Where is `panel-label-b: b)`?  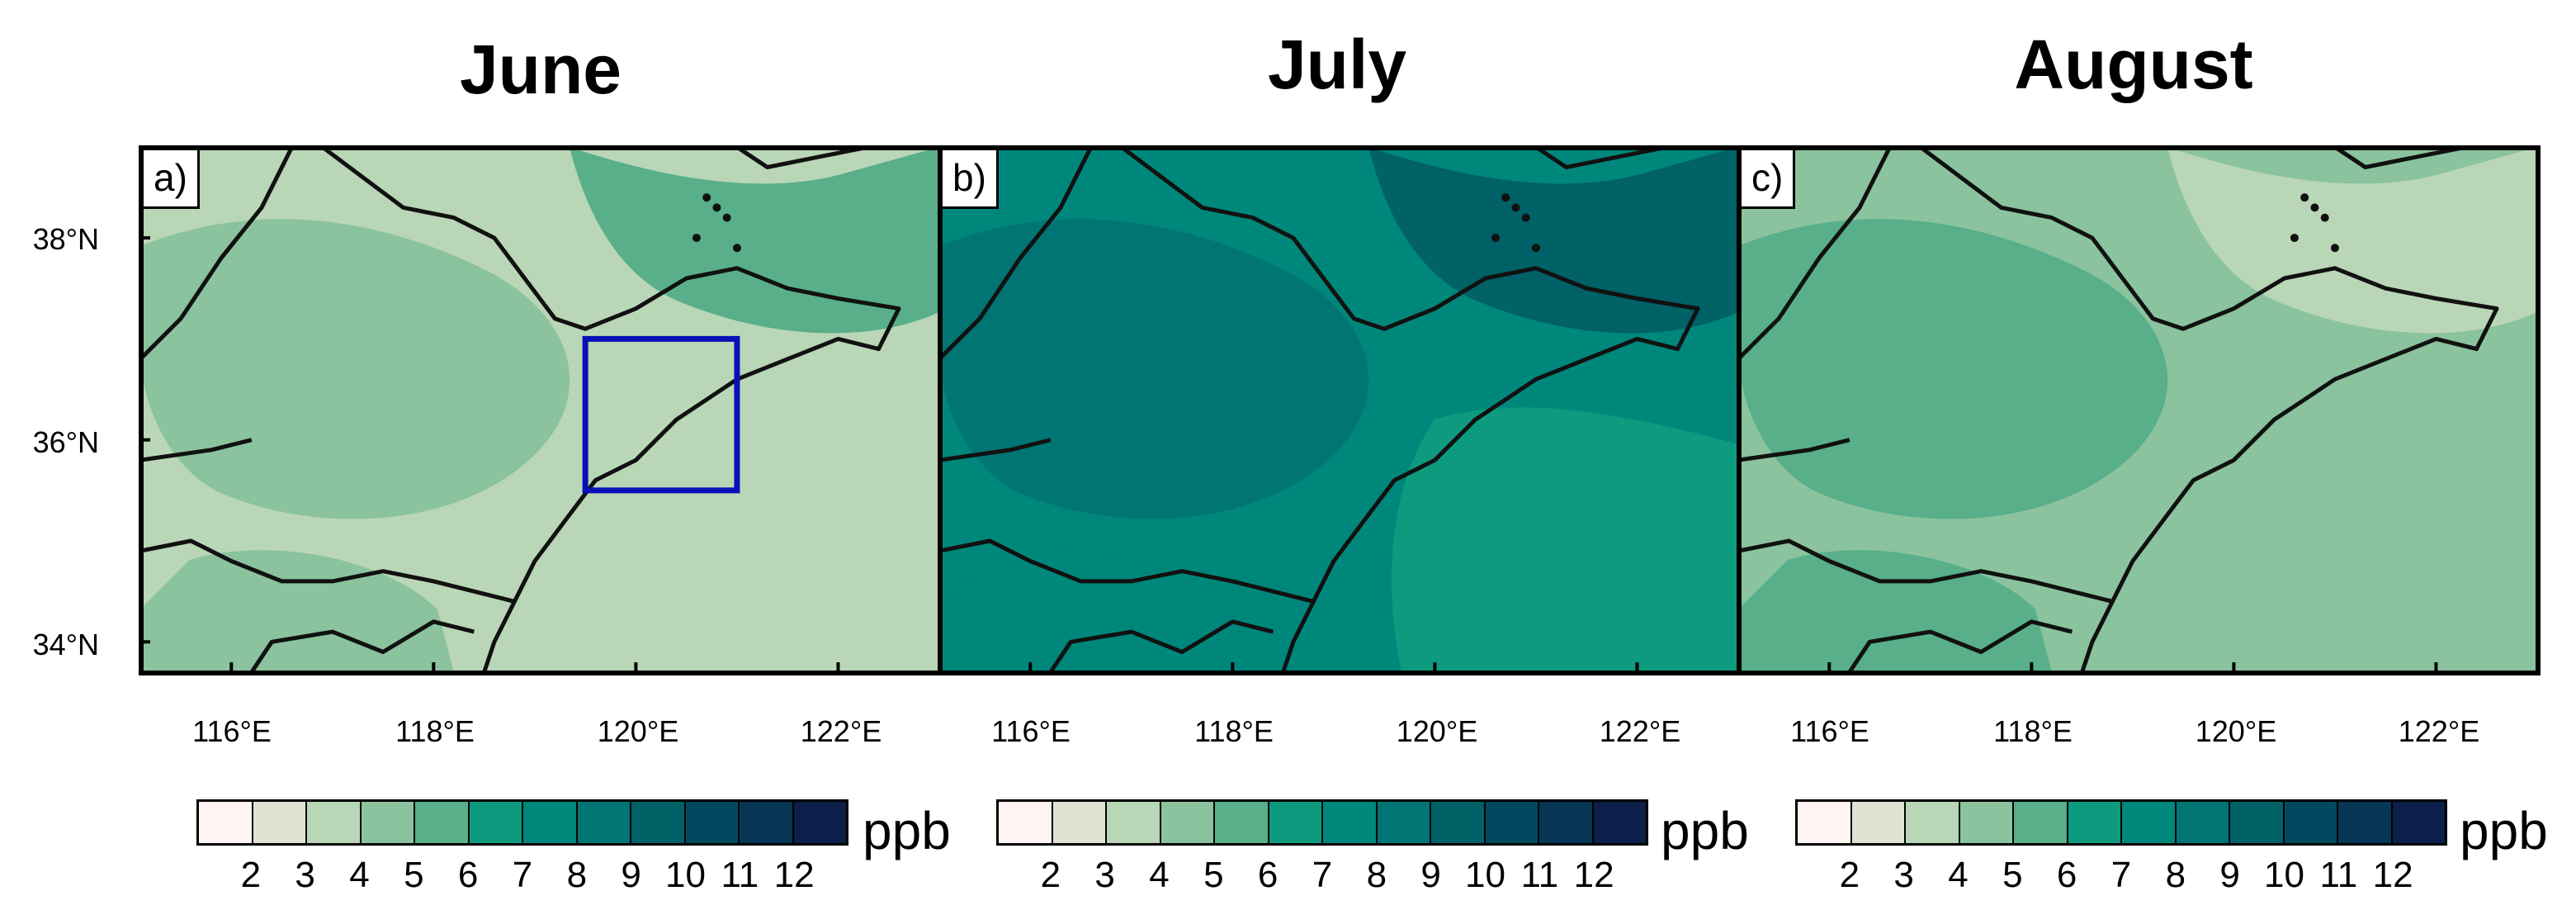 panel-label-b: b) is located at coordinates (971, 179).